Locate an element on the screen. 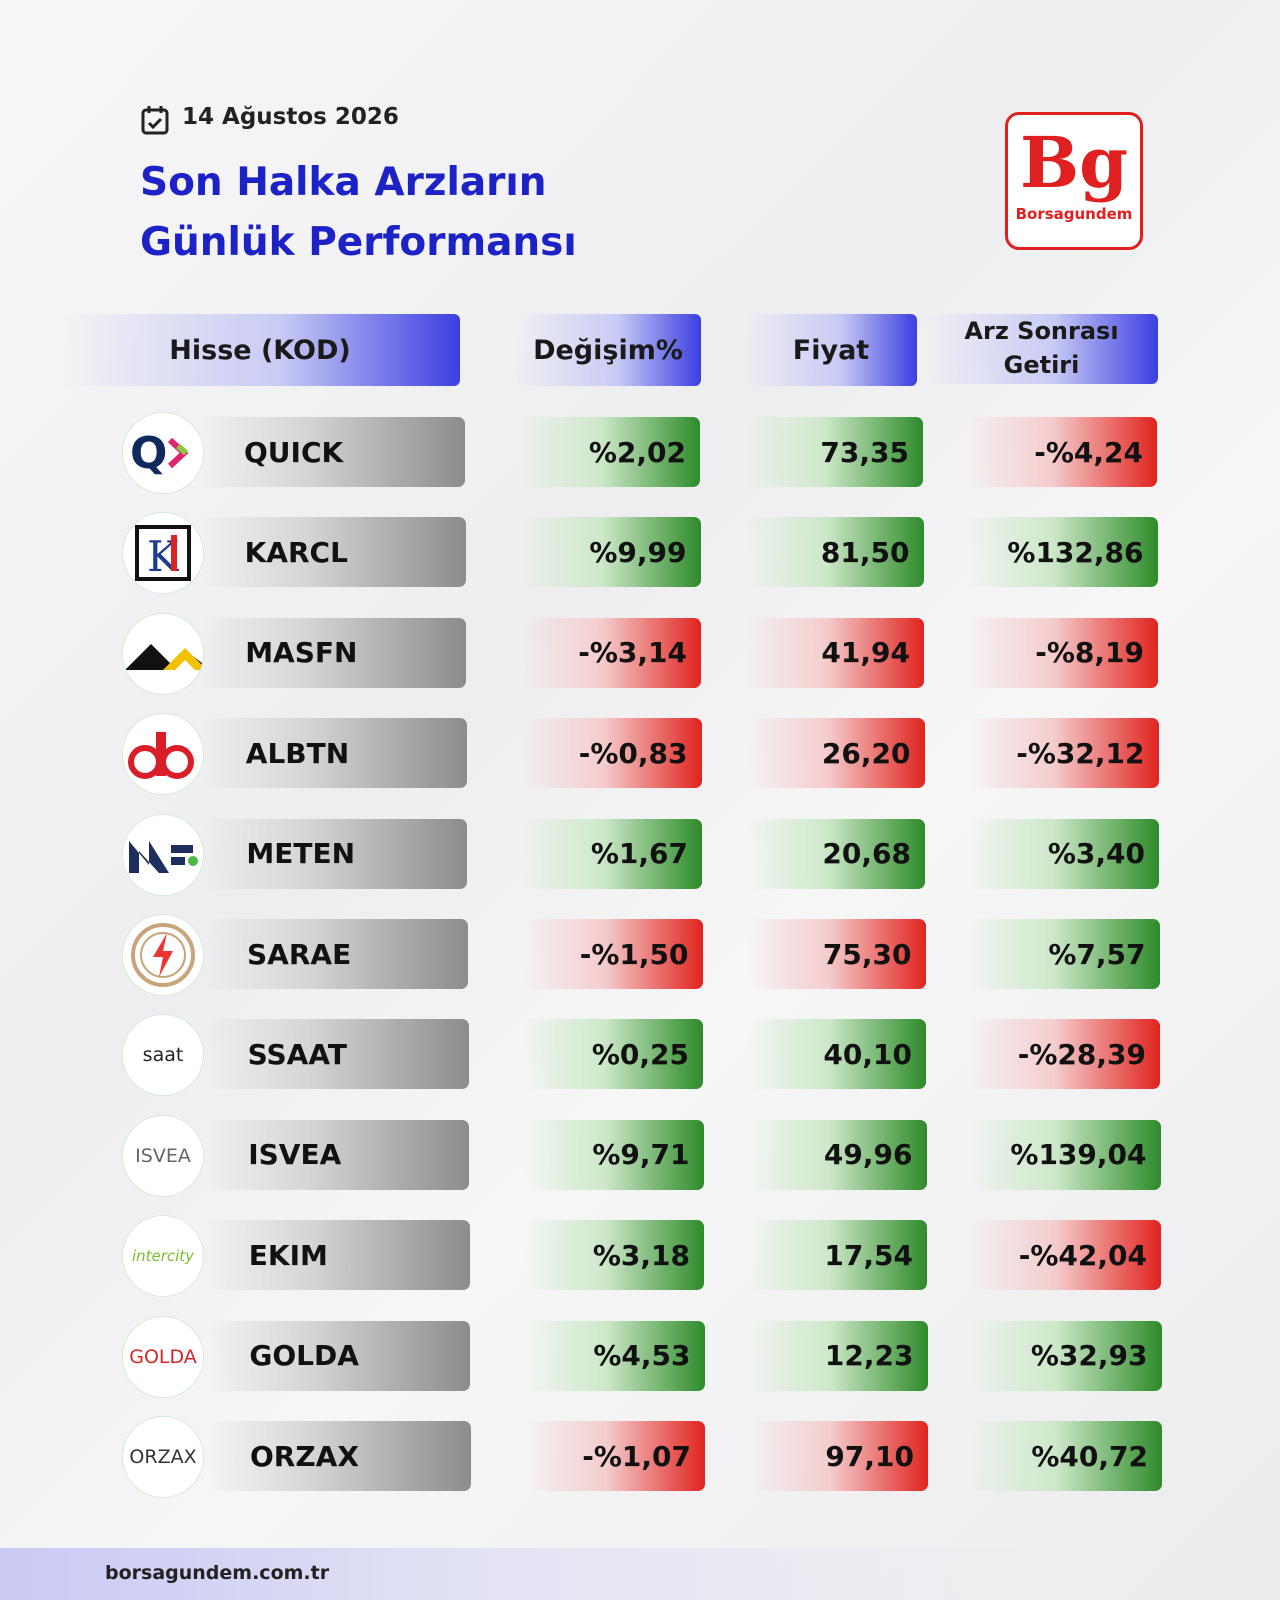  logo-text: saat is located at coordinates (163, 1055).